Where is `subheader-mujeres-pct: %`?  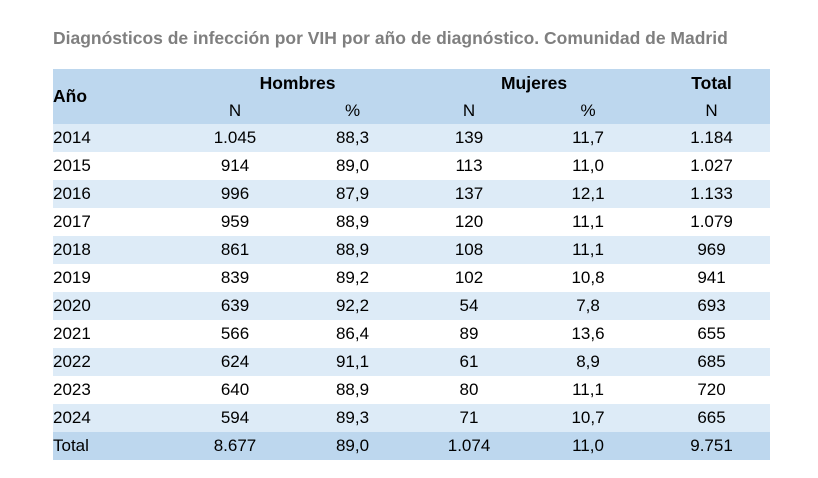
subheader-mujeres-pct: % is located at coordinates (588, 110).